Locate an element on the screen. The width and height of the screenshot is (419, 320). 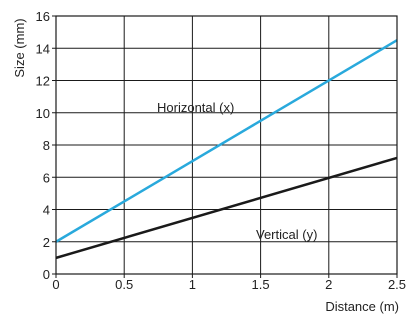
x-axis-label: Distance (m) is located at coordinates (362, 306).